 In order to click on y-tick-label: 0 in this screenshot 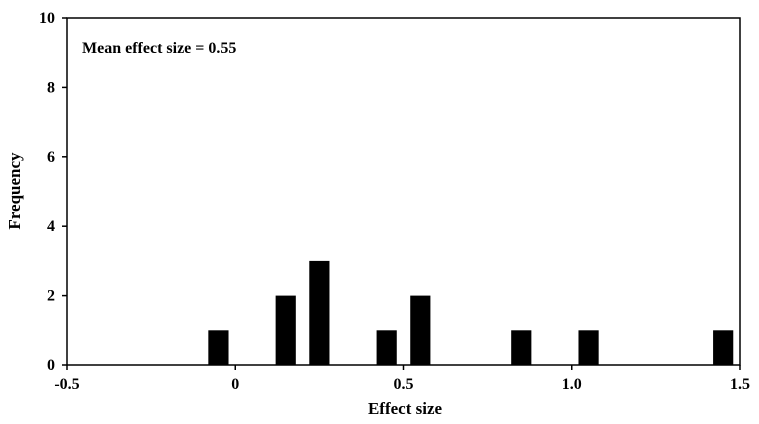, I will do `click(51, 365)`.